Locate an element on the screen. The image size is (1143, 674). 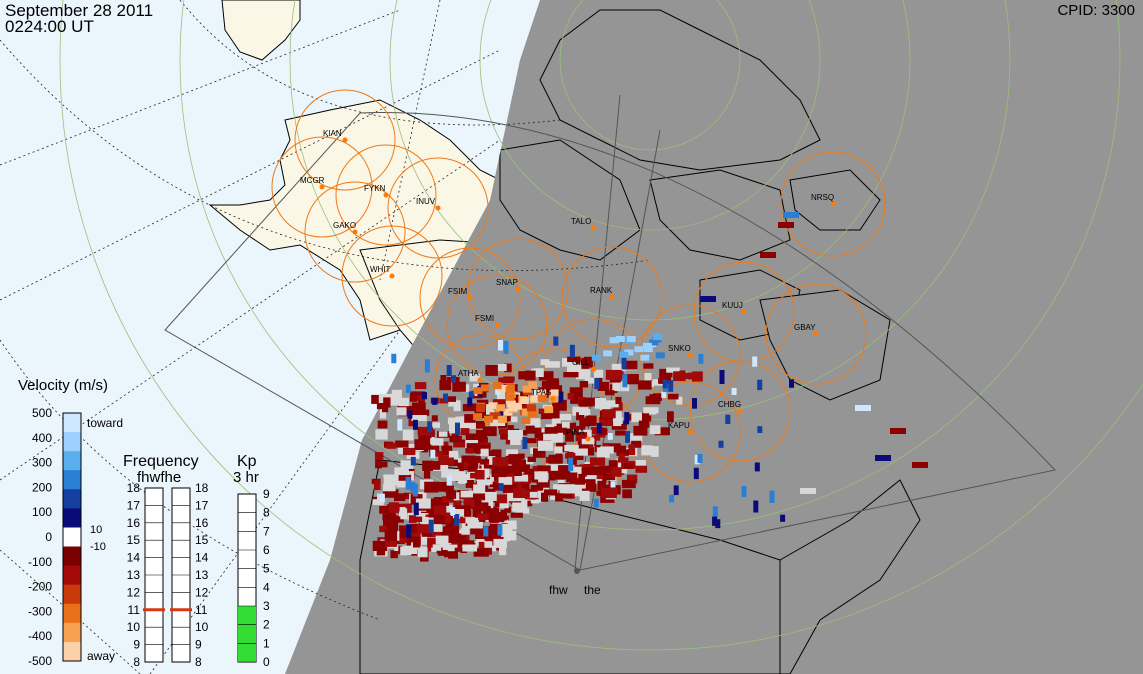
station-fov-circle is located at coordinates (355, 232).